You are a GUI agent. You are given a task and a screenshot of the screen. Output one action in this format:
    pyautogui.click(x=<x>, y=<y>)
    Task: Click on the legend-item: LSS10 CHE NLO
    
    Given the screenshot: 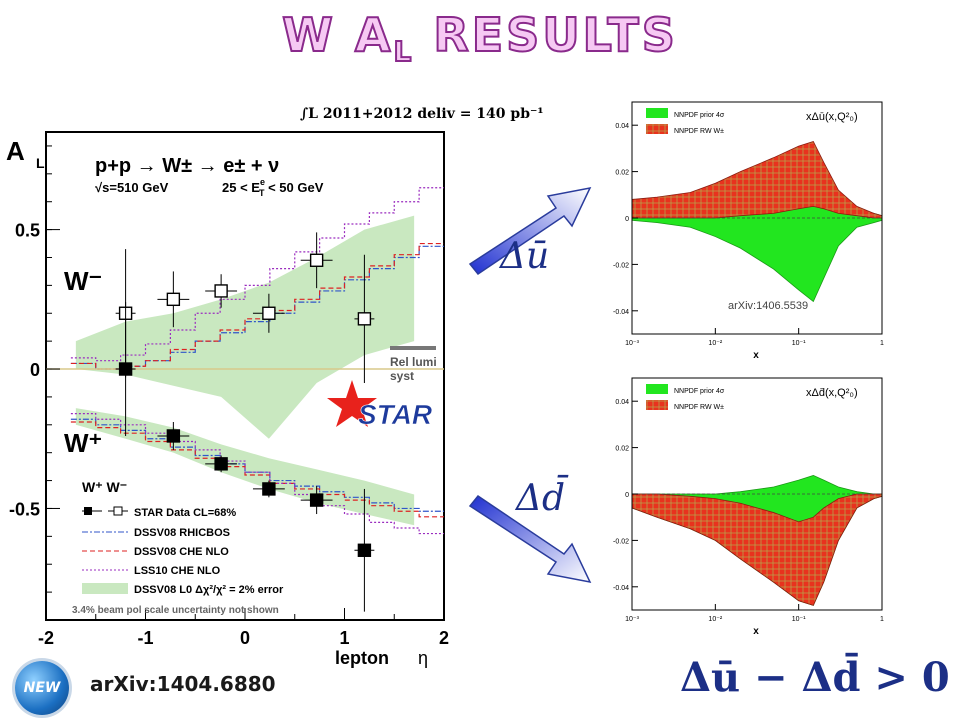 What is the action you would take?
    pyautogui.click(x=177, y=571)
    